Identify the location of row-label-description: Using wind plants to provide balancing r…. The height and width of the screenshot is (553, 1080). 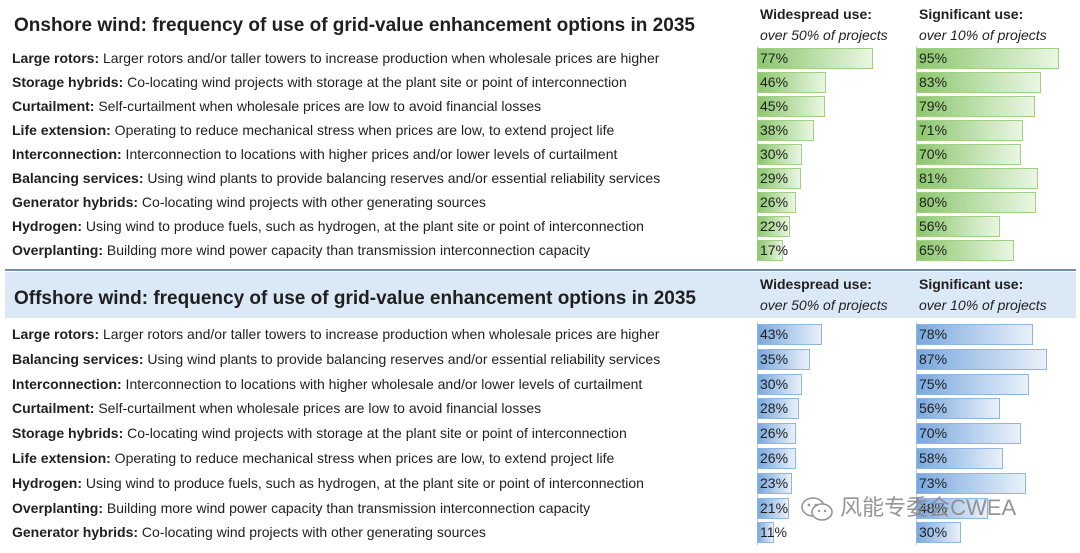
(402, 178).